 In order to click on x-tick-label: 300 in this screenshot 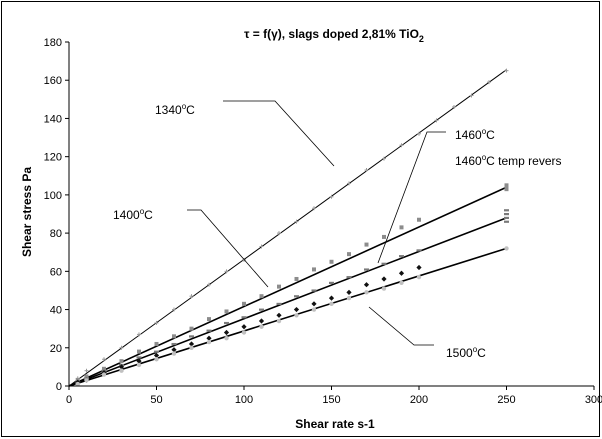, I will do `click(593, 400)`.